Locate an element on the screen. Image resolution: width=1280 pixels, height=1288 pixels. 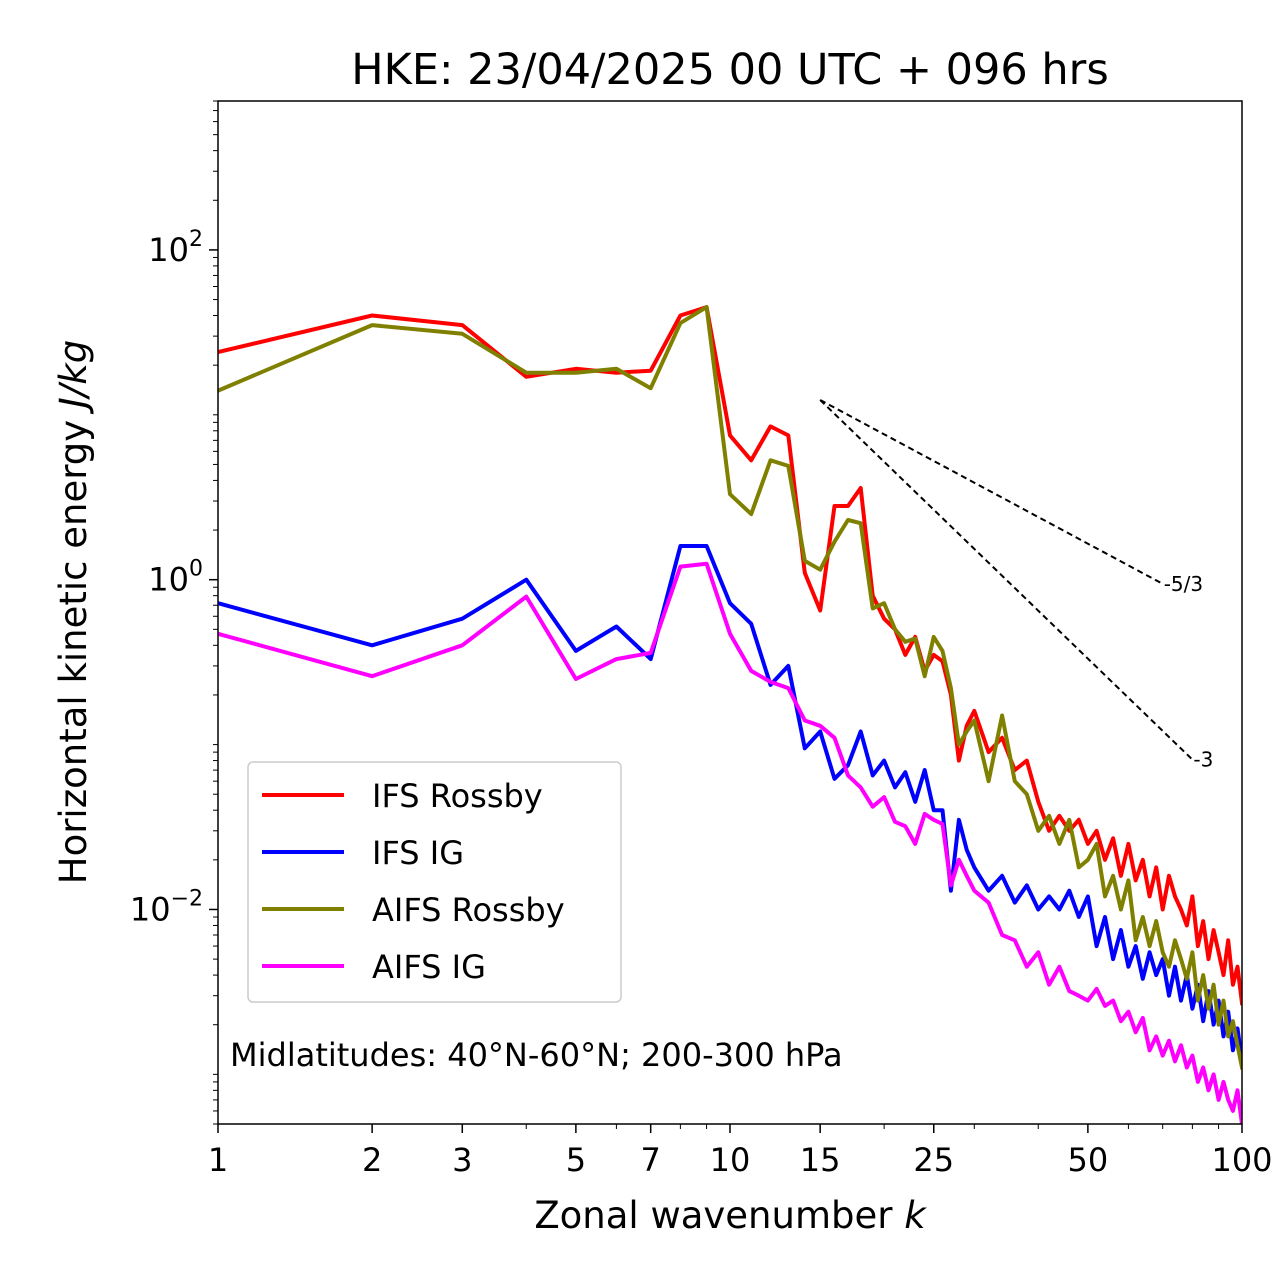
legend: IFS Rossby IFS IG AIFS Rossby AIFS IG is located at coordinates (434, 882).